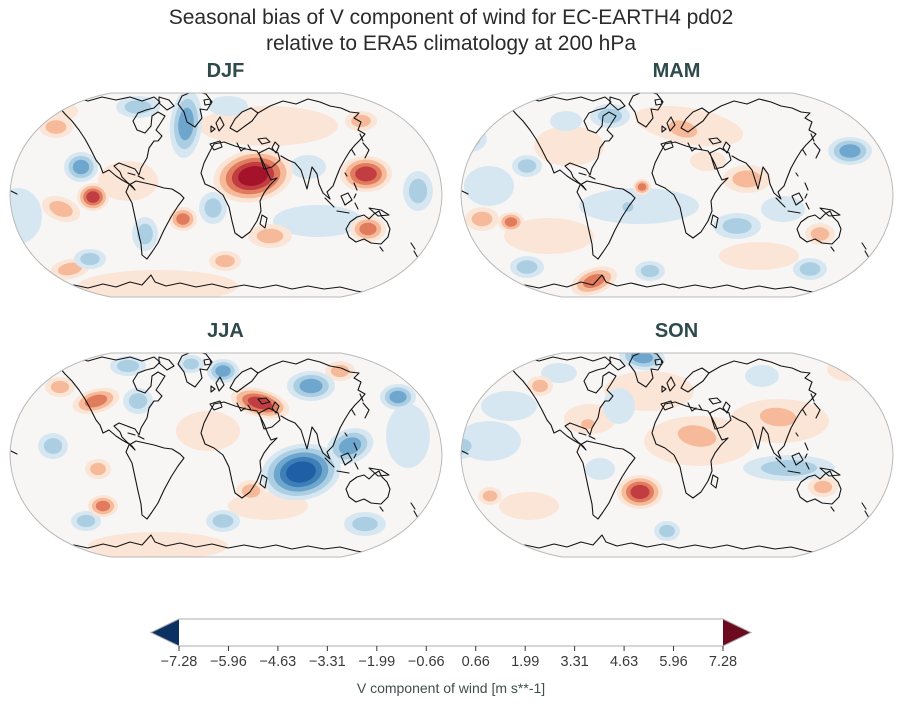 This screenshot has width=902, height=707. Describe the element at coordinates (327, 662) in the screenshot. I see `colorbar-tick: −3.31` at that location.